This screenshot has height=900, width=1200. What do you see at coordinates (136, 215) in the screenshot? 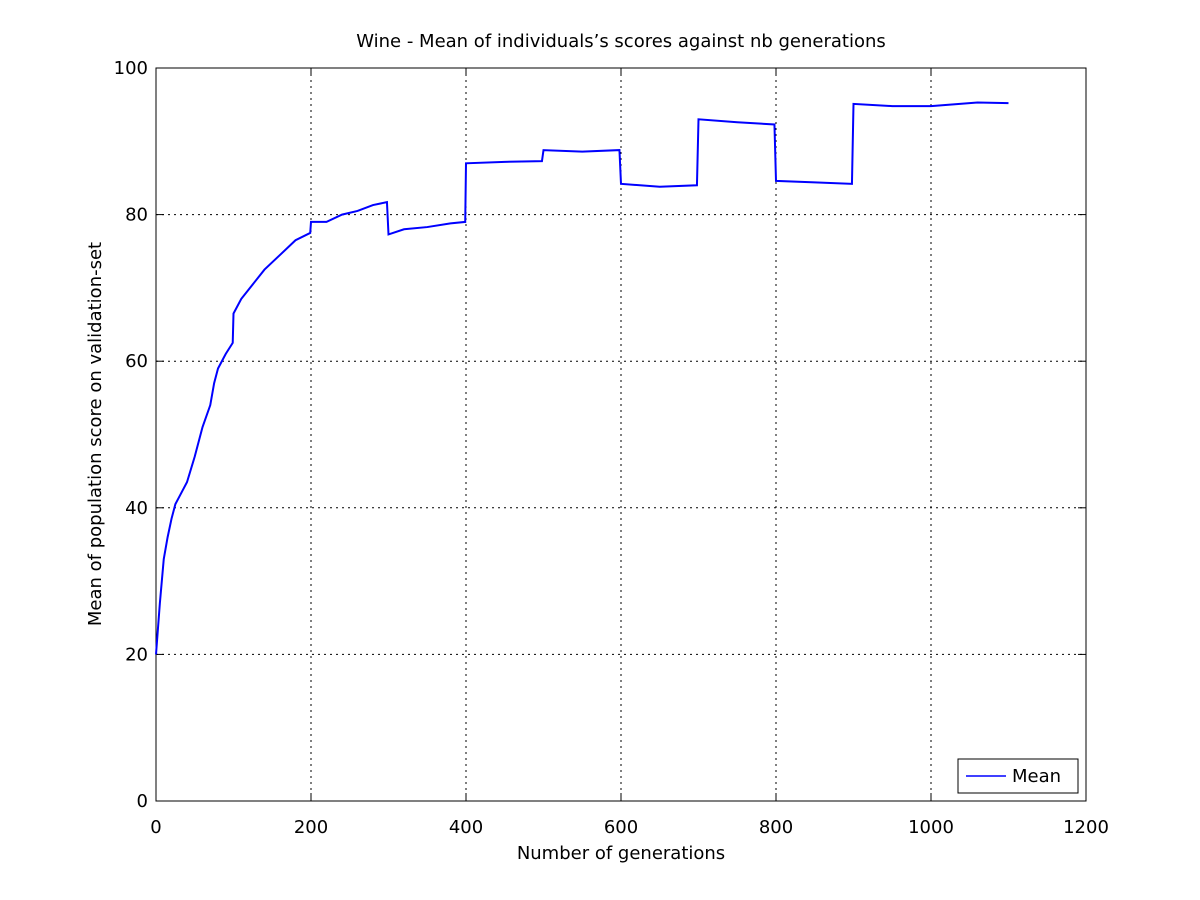
I see `y-tick-label: 80` at bounding box center [136, 215].